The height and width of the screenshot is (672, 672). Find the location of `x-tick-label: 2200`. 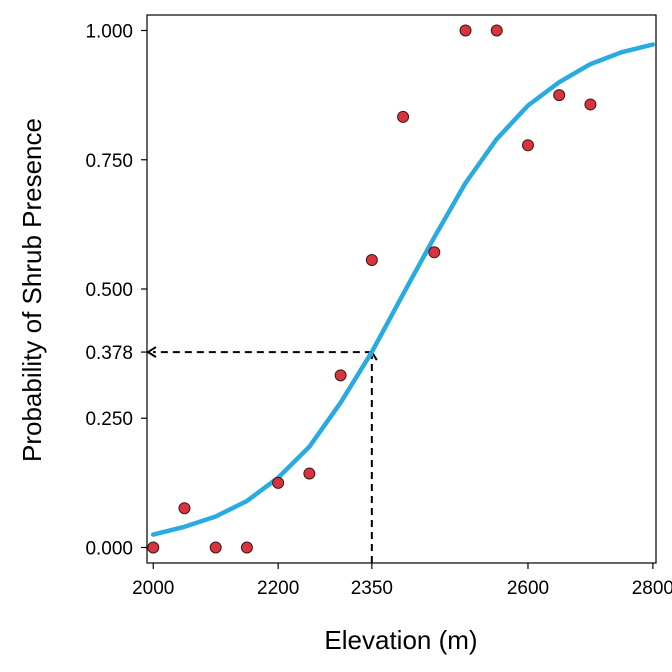

x-tick-label: 2200 is located at coordinates (278, 588).